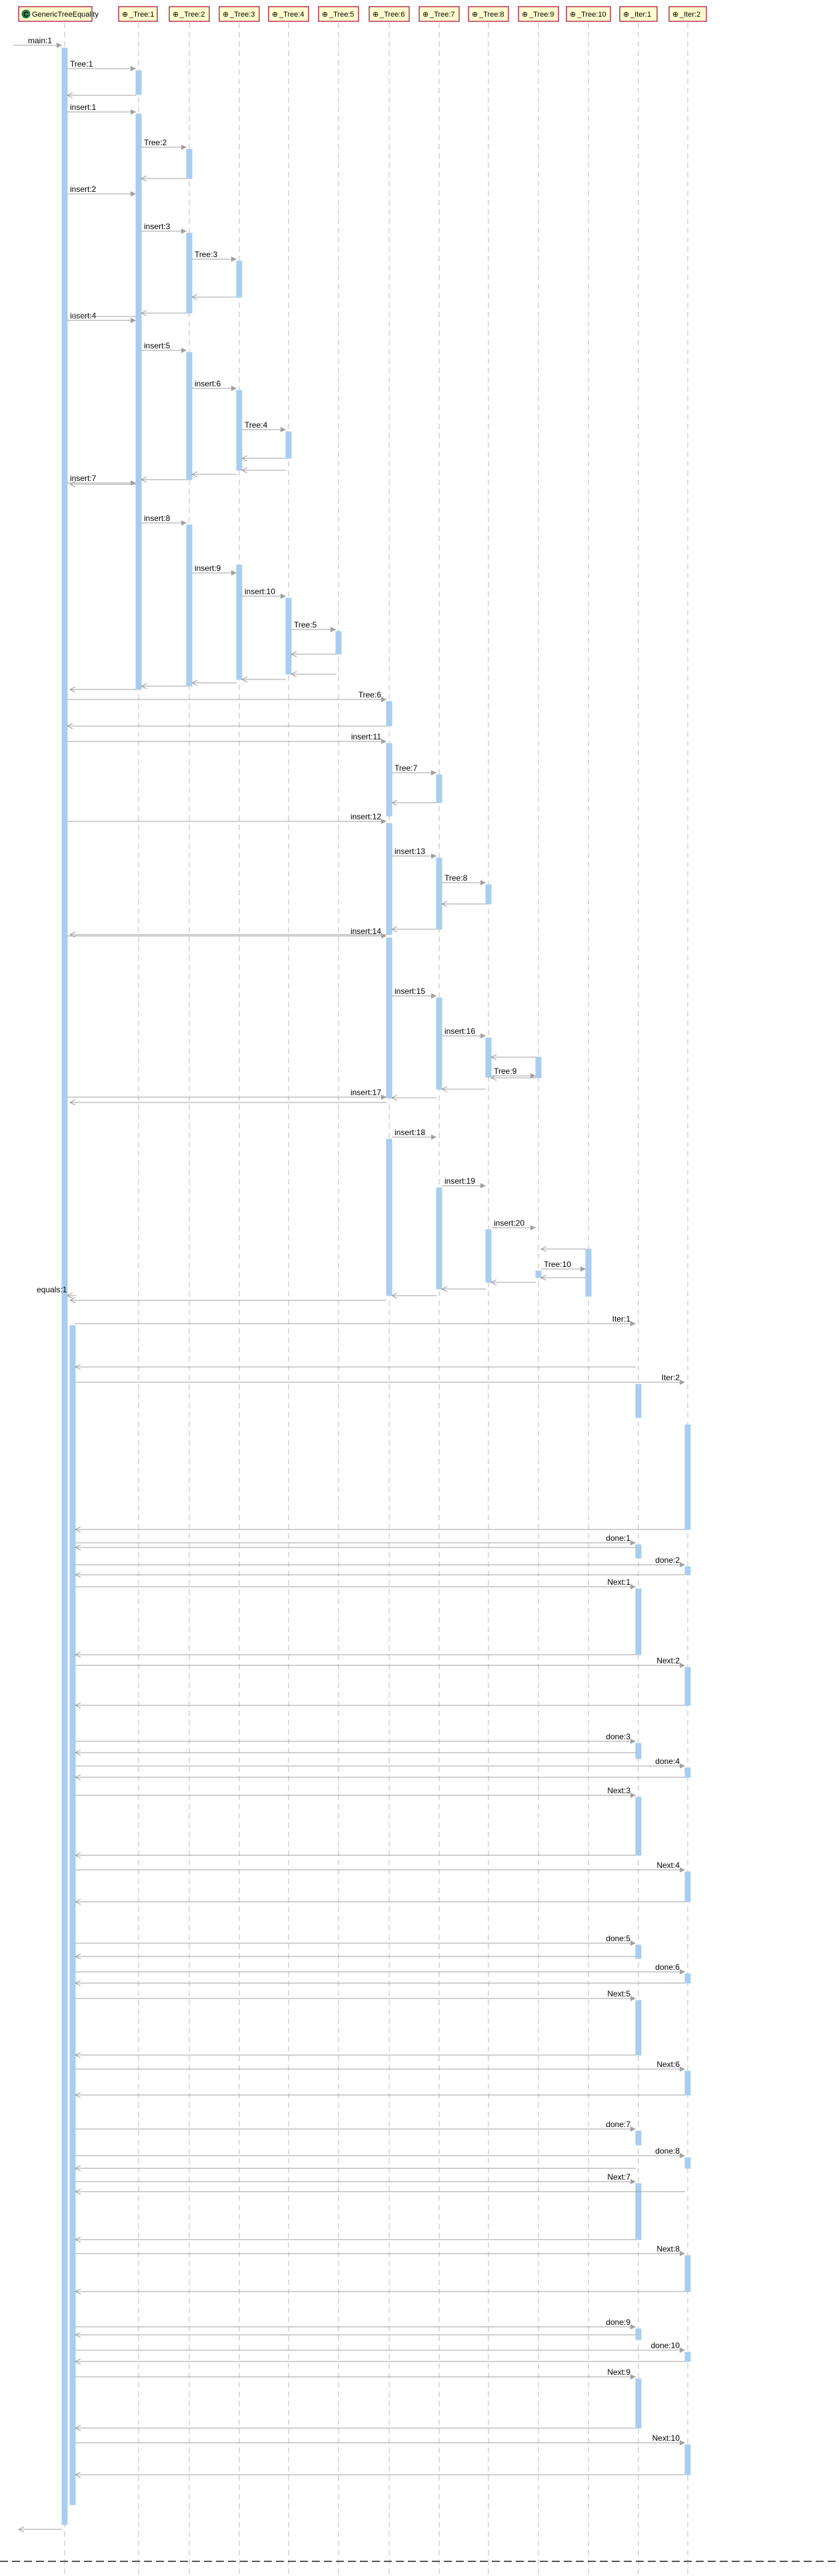  Describe the element at coordinates (227, 818) in the screenshot. I see `message-insert-12: insert:12` at that location.